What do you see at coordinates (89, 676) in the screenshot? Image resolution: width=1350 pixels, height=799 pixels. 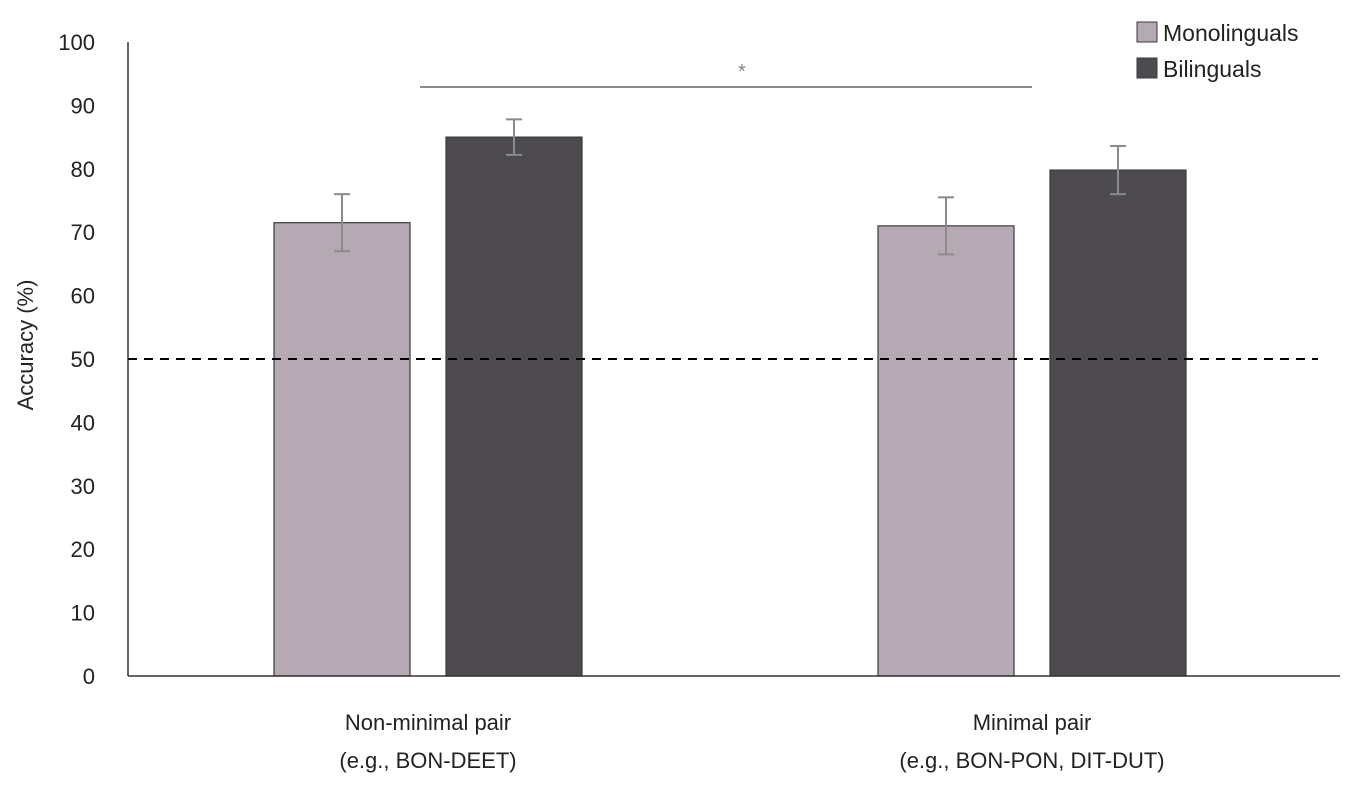 I see `y-tick-label: 0` at bounding box center [89, 676].